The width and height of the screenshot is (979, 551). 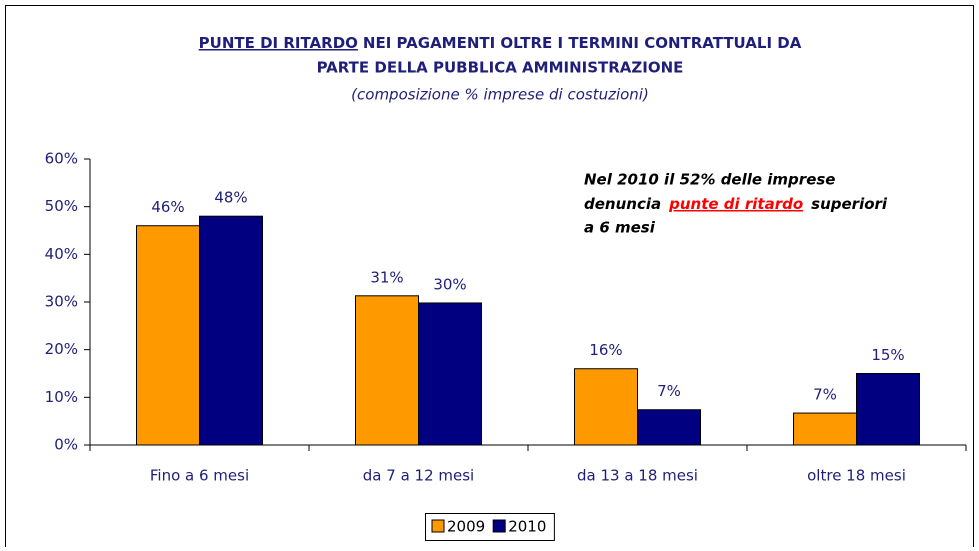 What do you see at coordinates (61, 206) in the screenshot?
I see `y-tick-label: 50%` at bounding box center [61, 206].